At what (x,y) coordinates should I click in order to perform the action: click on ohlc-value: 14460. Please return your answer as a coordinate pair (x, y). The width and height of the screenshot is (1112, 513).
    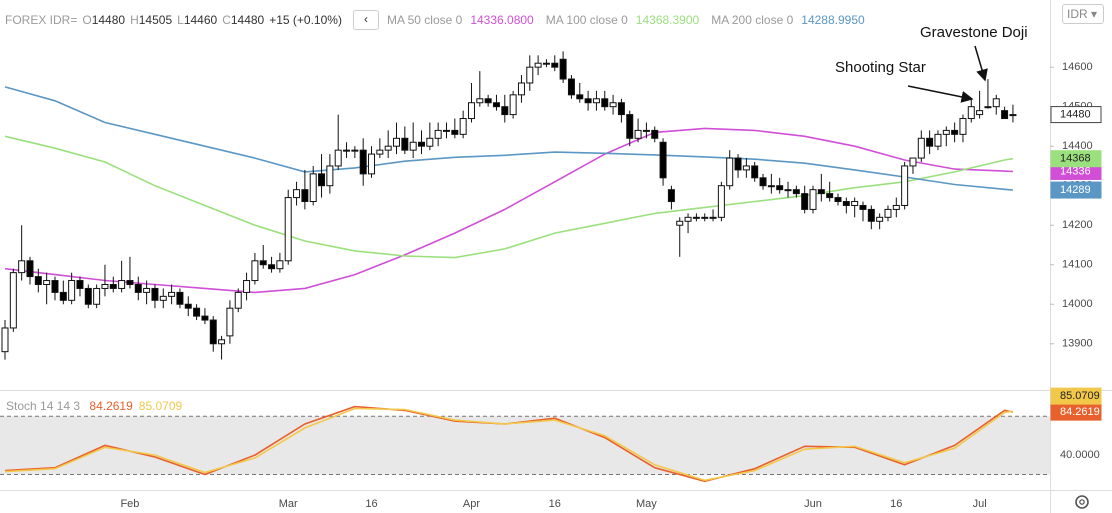
    Looking at the image, I should click on (200, 20).